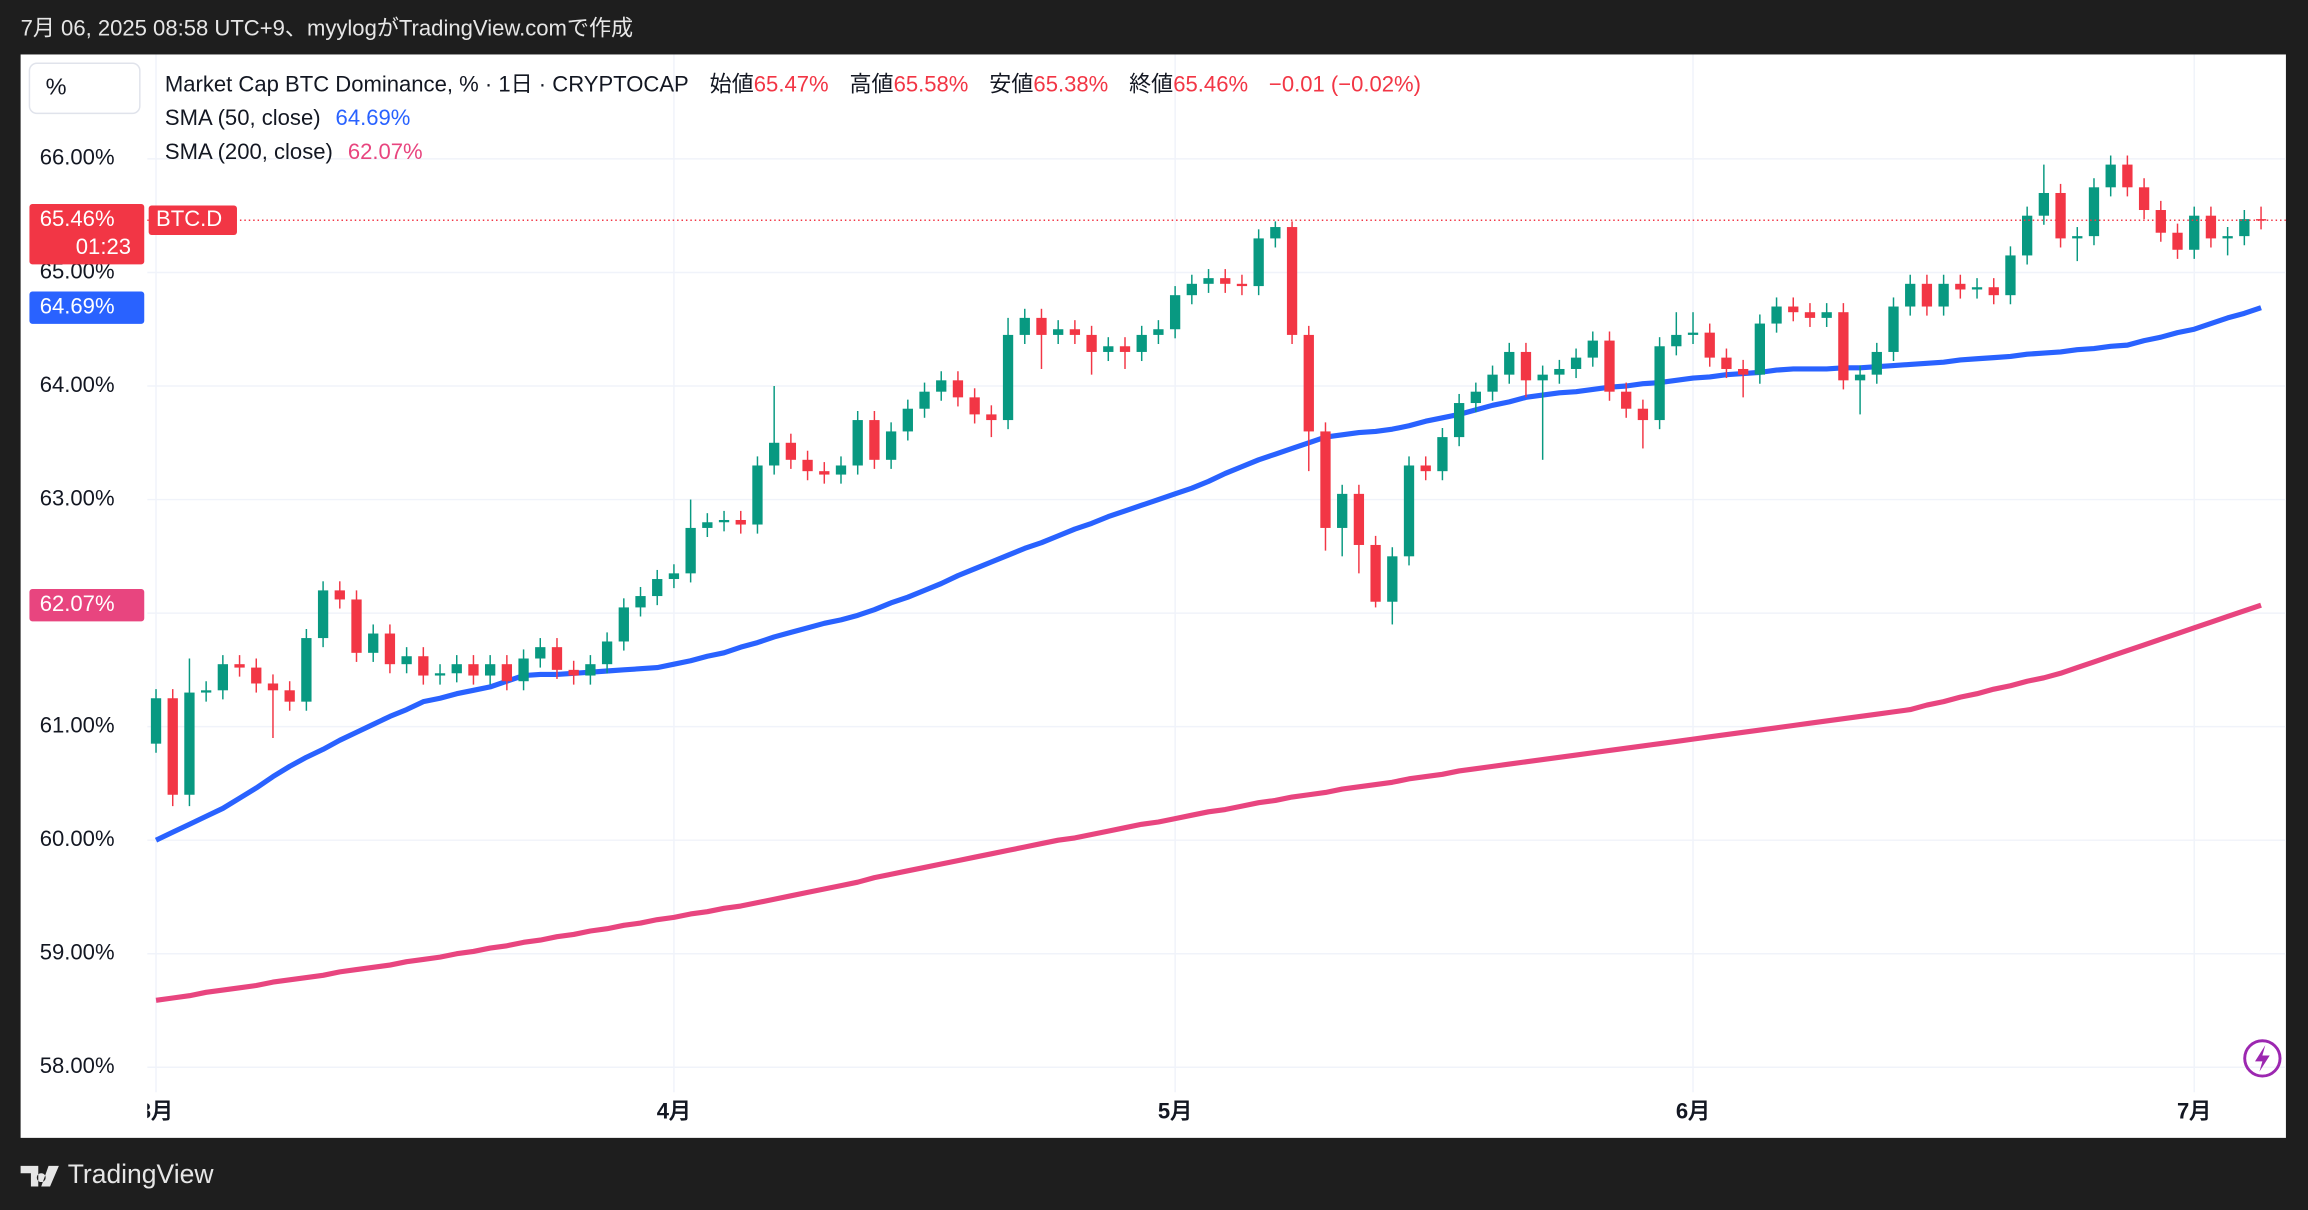 This screenshot has width=2308, height=1210. I want to click on legend-value: 62.07%, so click(385, 151).